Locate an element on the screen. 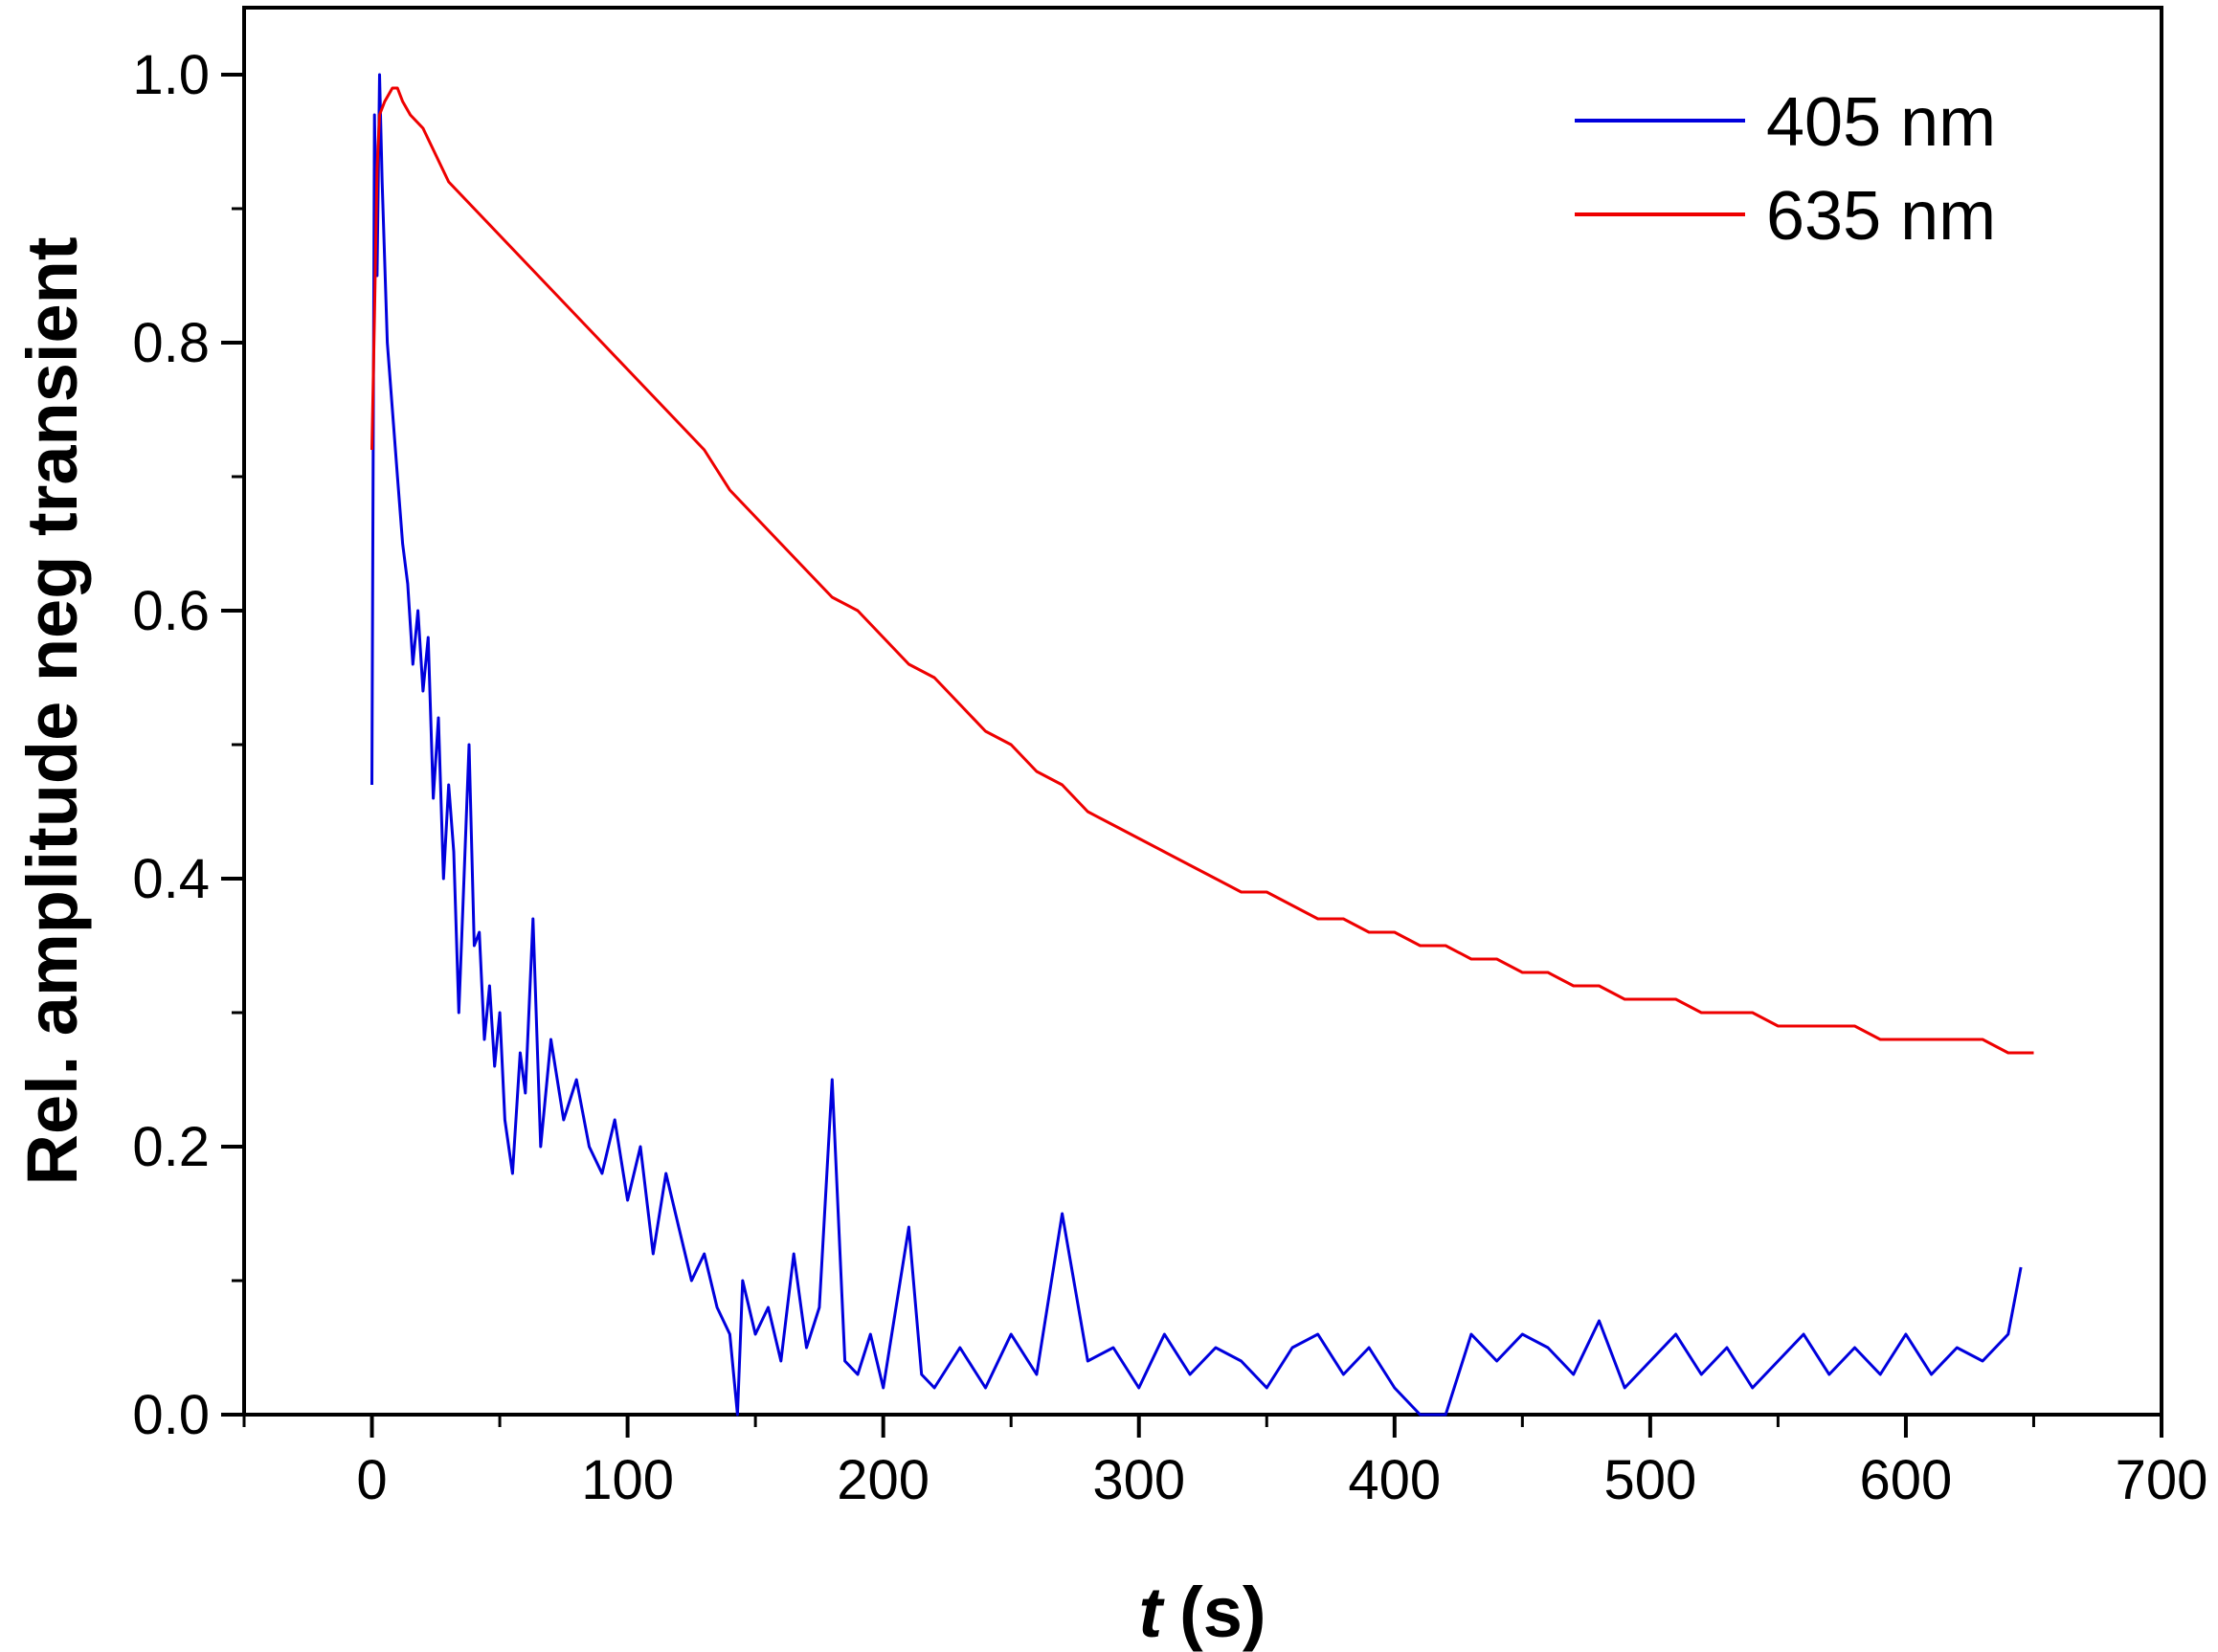 The height and width of the screenshot is (1652, 2218). y-axis-title: Rel. amplitude neg transient is located at coordinates (52, 711).